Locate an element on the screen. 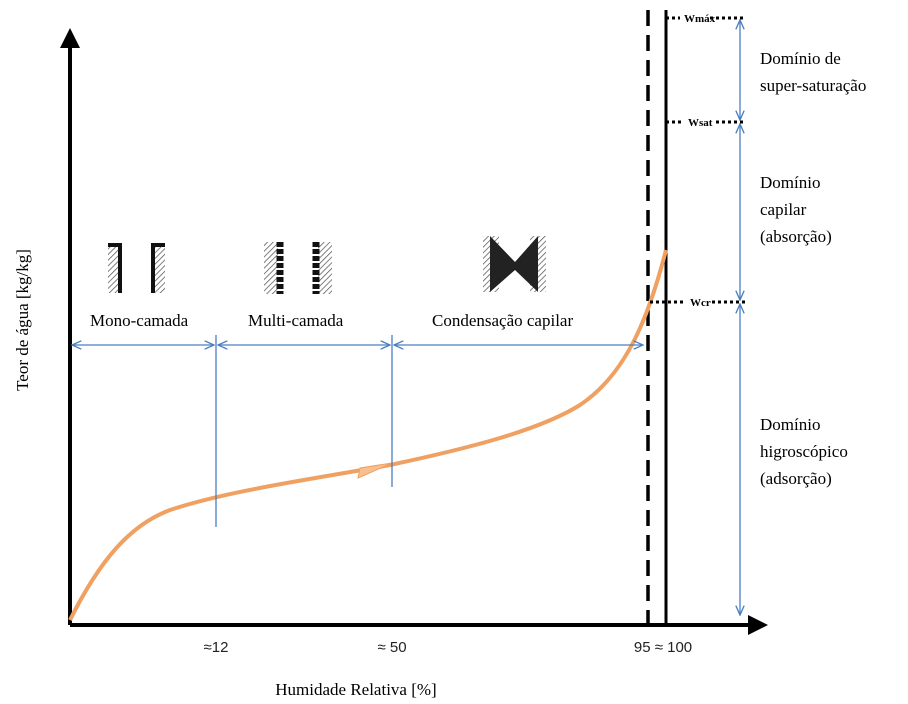  x-arrow is located at coordinates (758, 625).